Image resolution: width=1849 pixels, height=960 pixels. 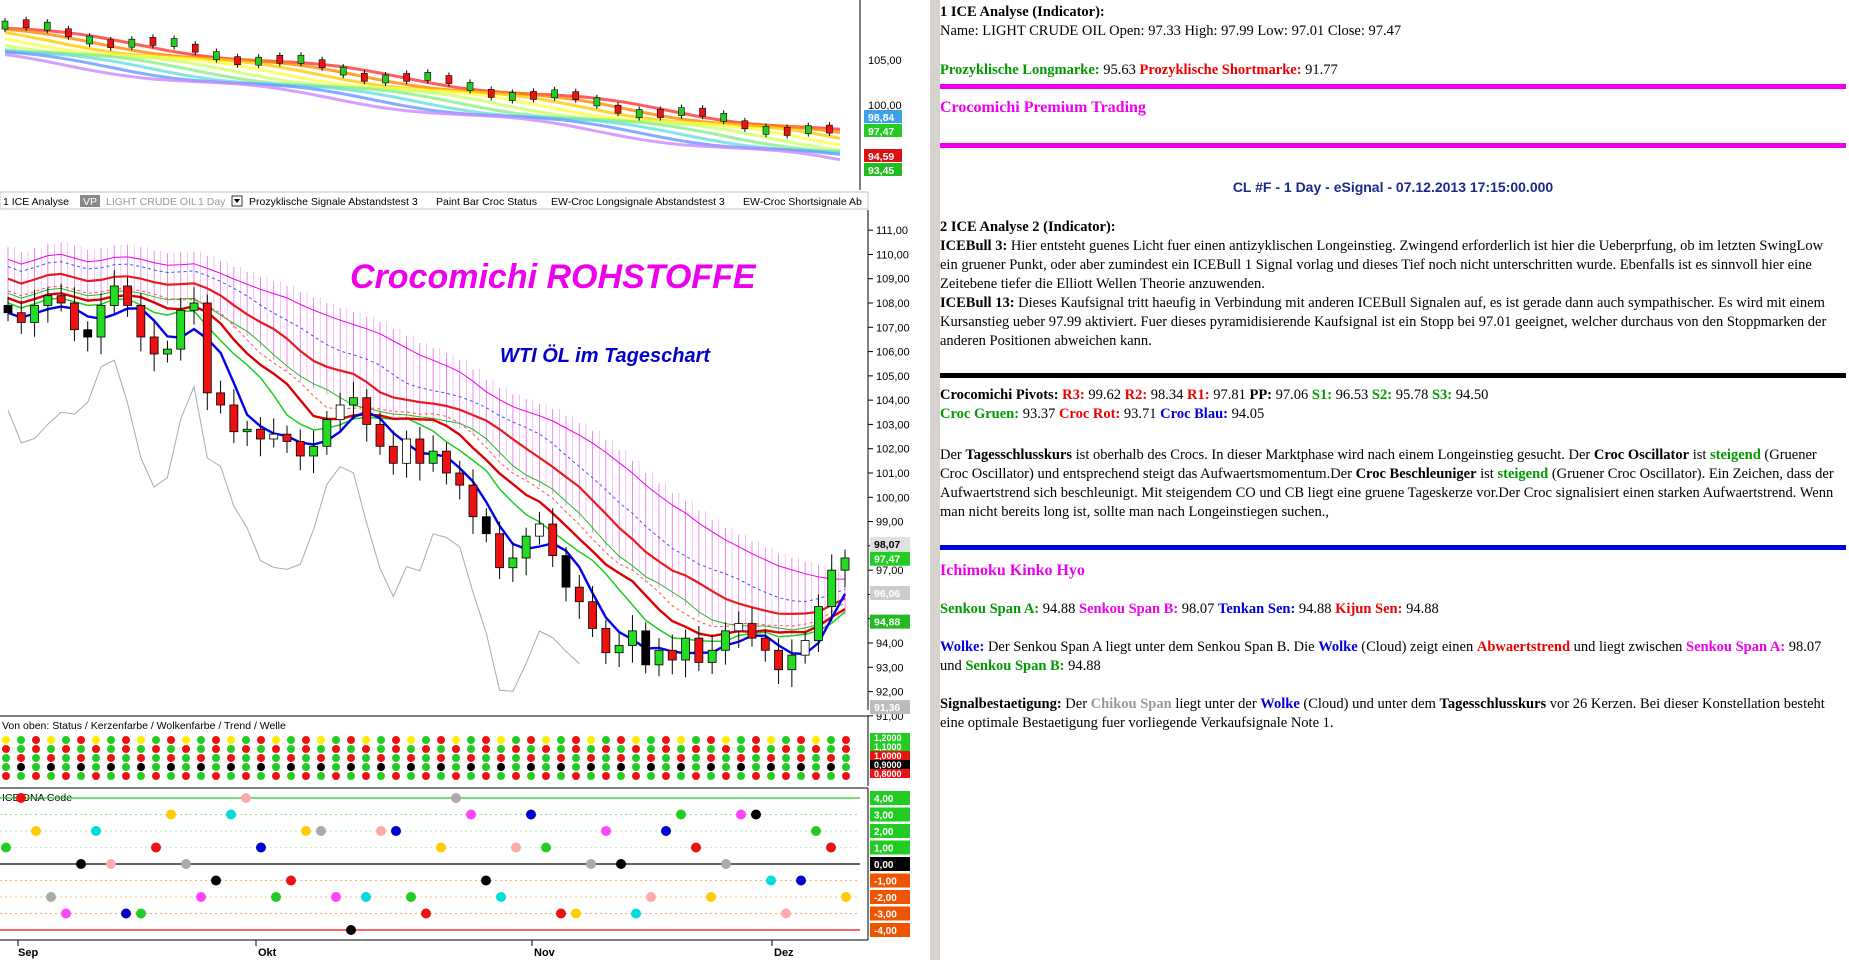 I want to click on dna-tag: 1,00, so click(x=884, y=849).